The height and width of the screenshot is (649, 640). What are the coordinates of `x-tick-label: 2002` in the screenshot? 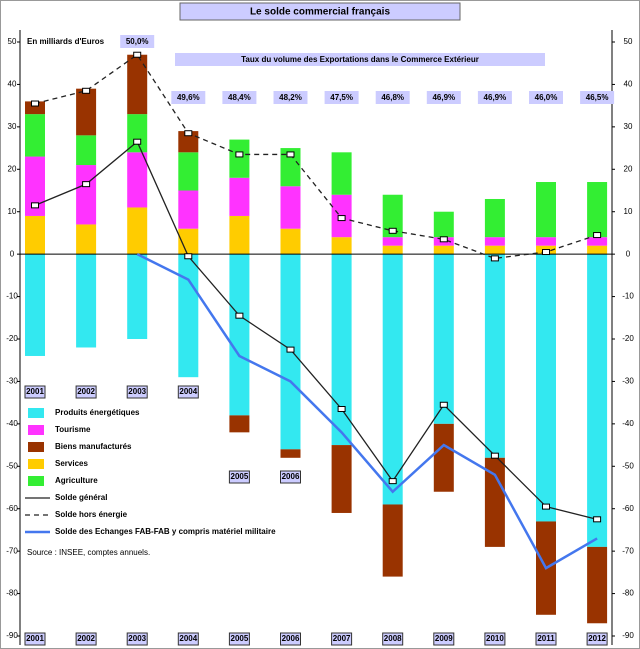 It's located at (86, 391).